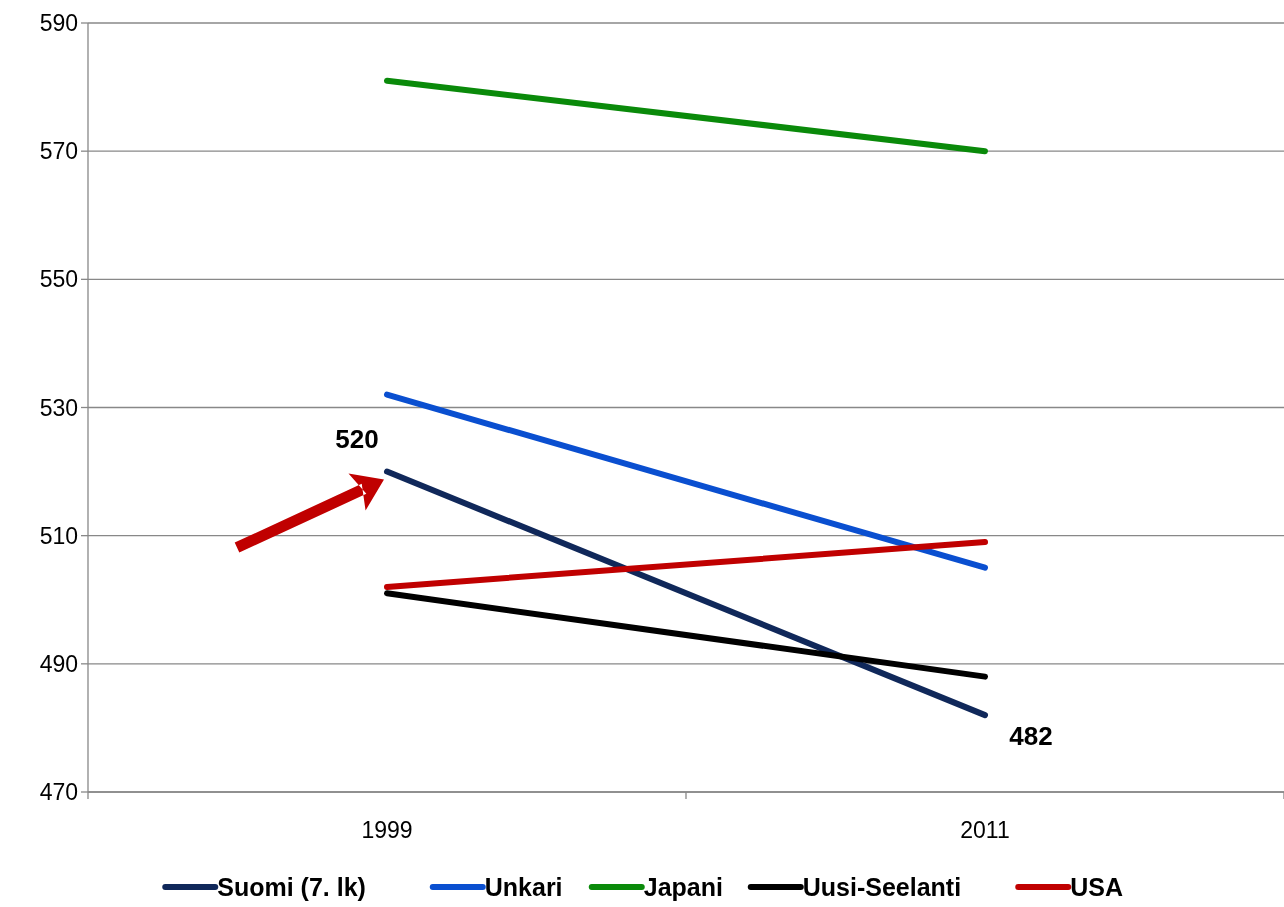 The width and height of the screenshot is (1284, 907). I want to click on legend-label: Unkari, so click(523, 886).